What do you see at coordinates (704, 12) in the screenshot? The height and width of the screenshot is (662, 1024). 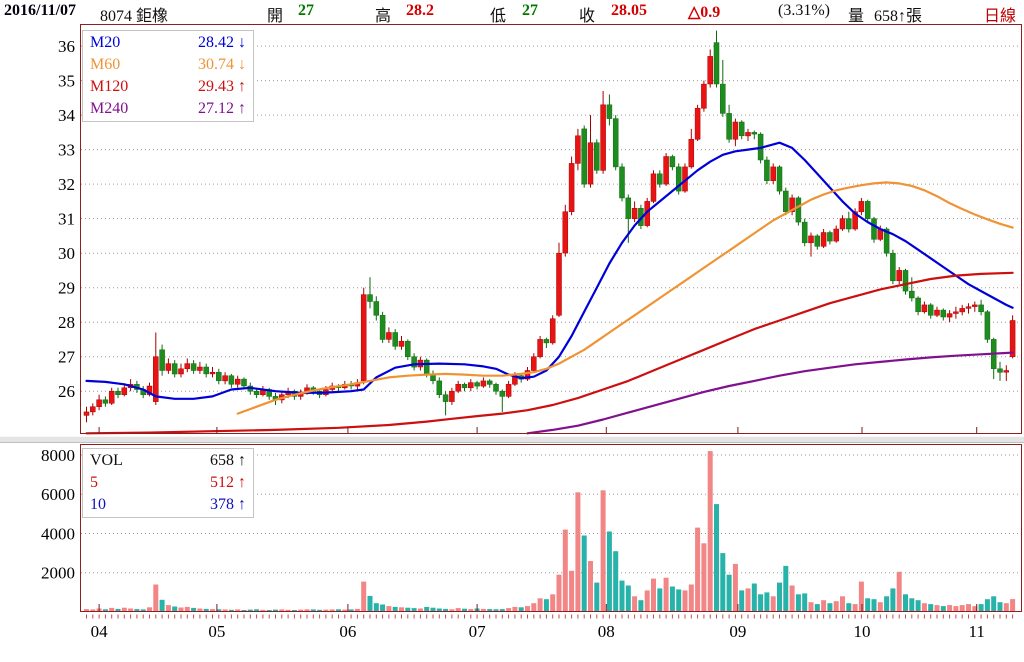 I see `change-value: △0.9` at bounding box center [704, 12].